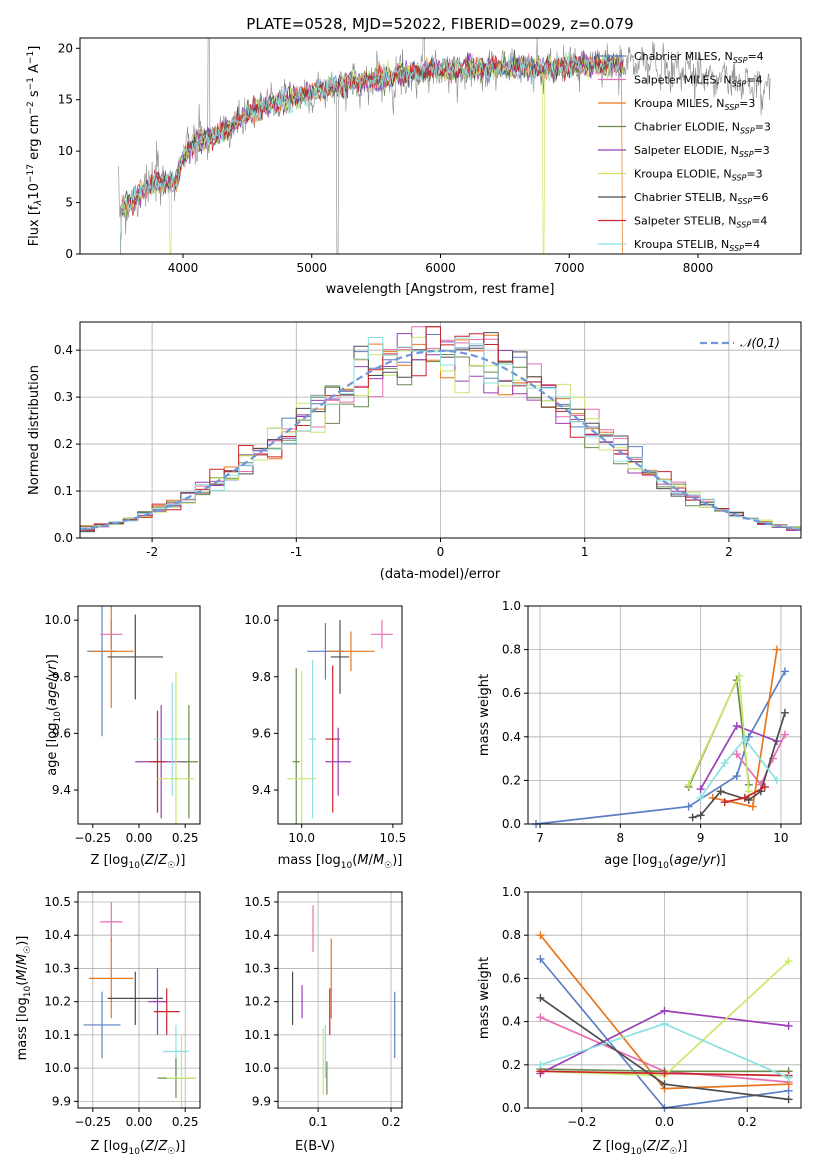 The width and height of the screenshot is (819, 1174). What do you see at coordinates (323, 1010) in the screenshot?
I see `mass-vs-reddening-panel: 0.1 0.2 9.9 10.0 10.1 10.2 10.3 10.4 10.5` at bounding box center [323, 1010].